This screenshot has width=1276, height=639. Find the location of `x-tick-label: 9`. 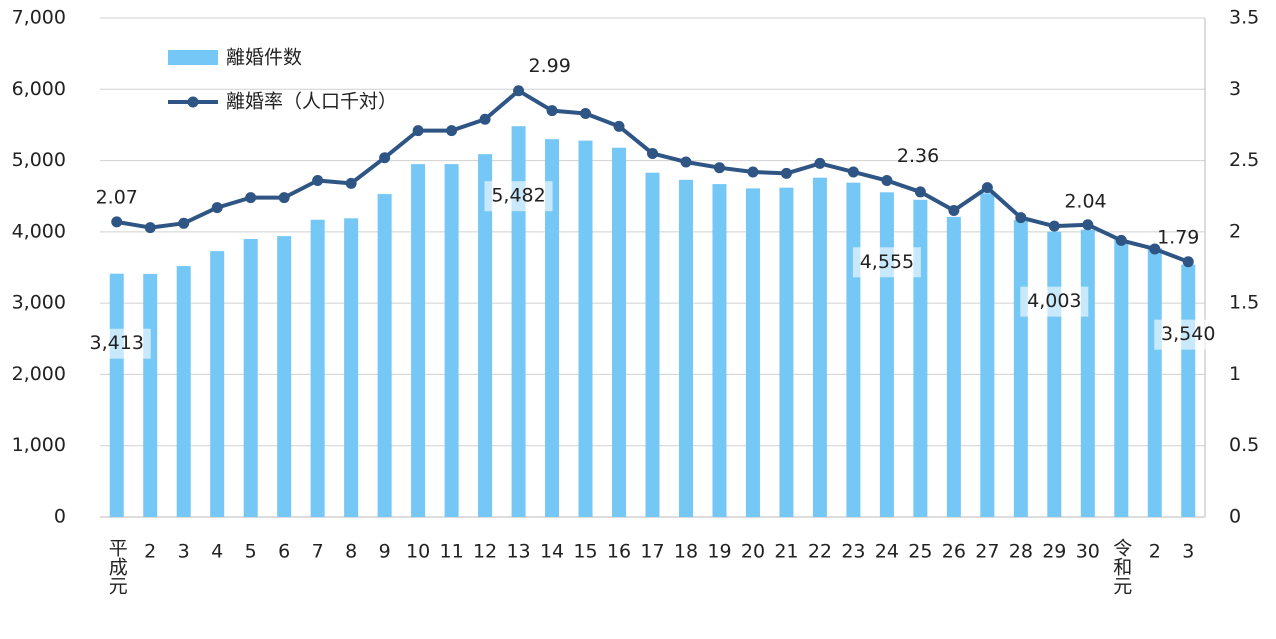

x-tick-label: 9 is located at coordinates (385, 552).